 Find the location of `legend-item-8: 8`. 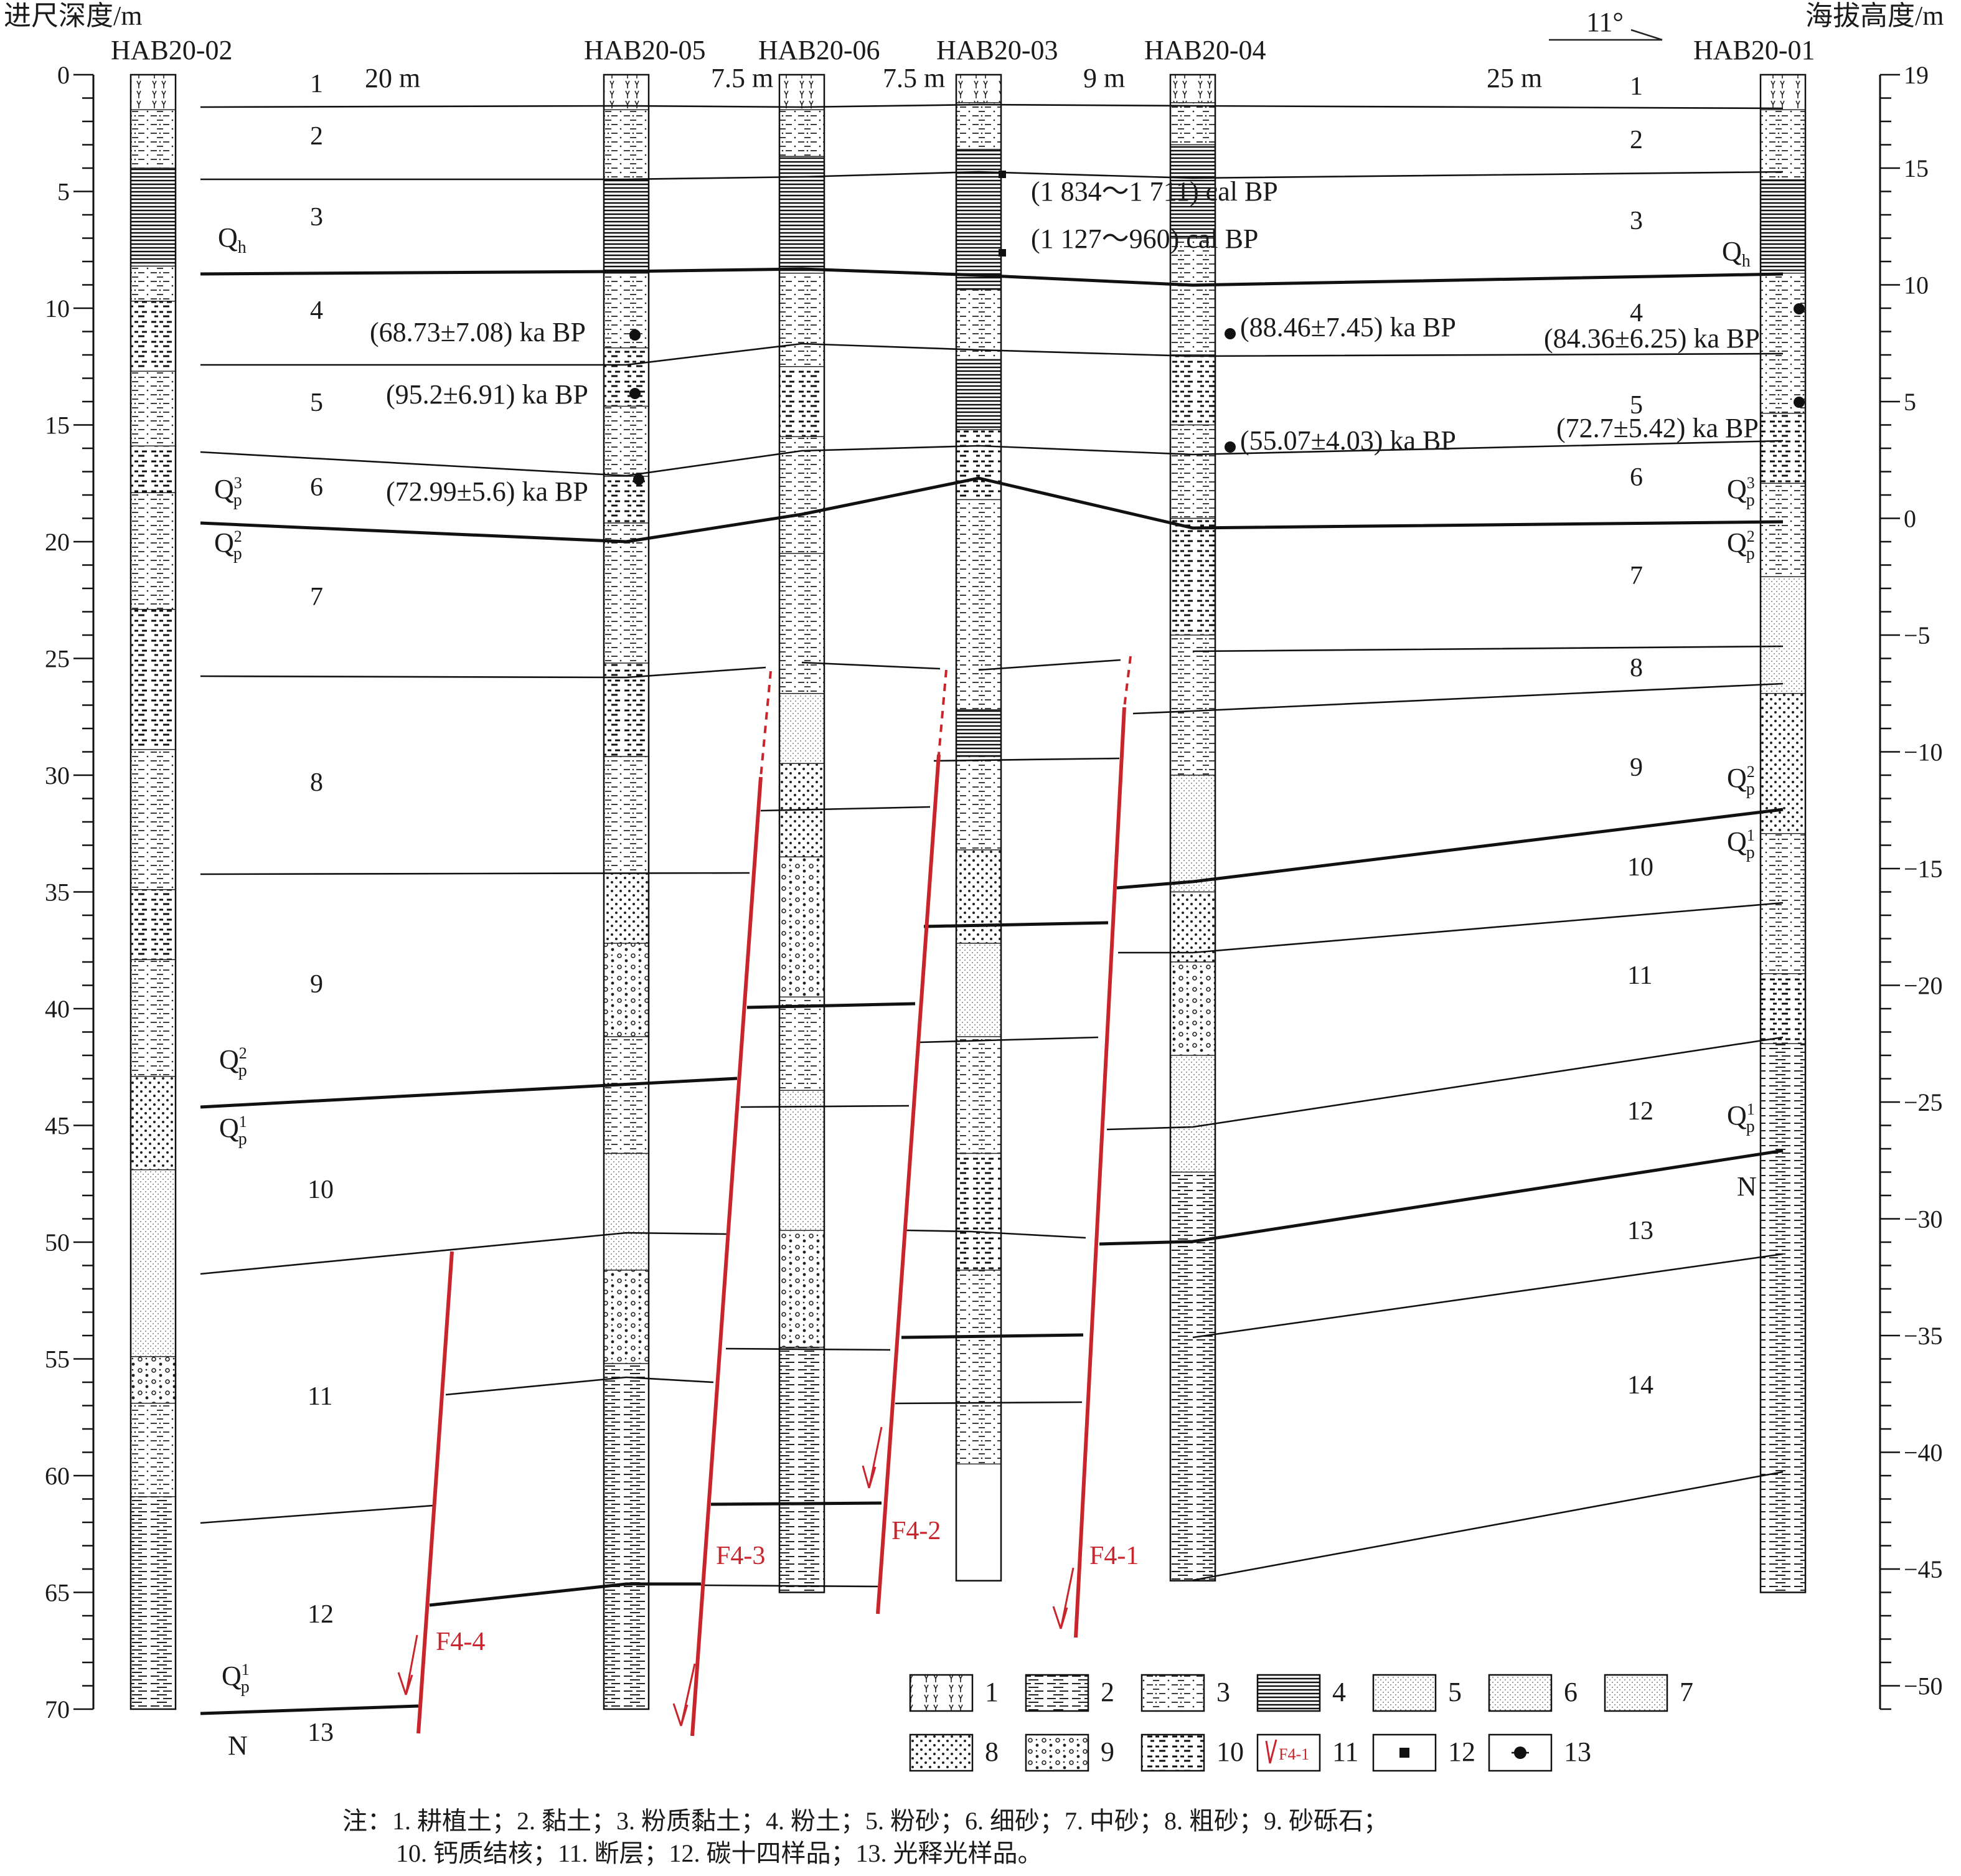

legend-item-8: 8 is located at coordinates (954, 1752).